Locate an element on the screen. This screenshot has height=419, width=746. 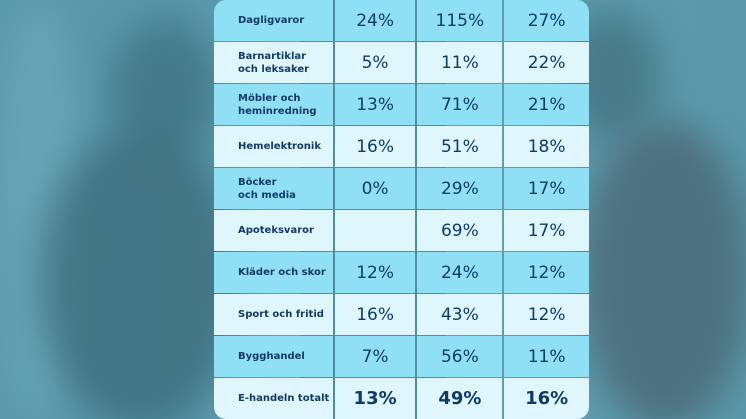
value-cell: 49% is located at coordinates (460, 398).